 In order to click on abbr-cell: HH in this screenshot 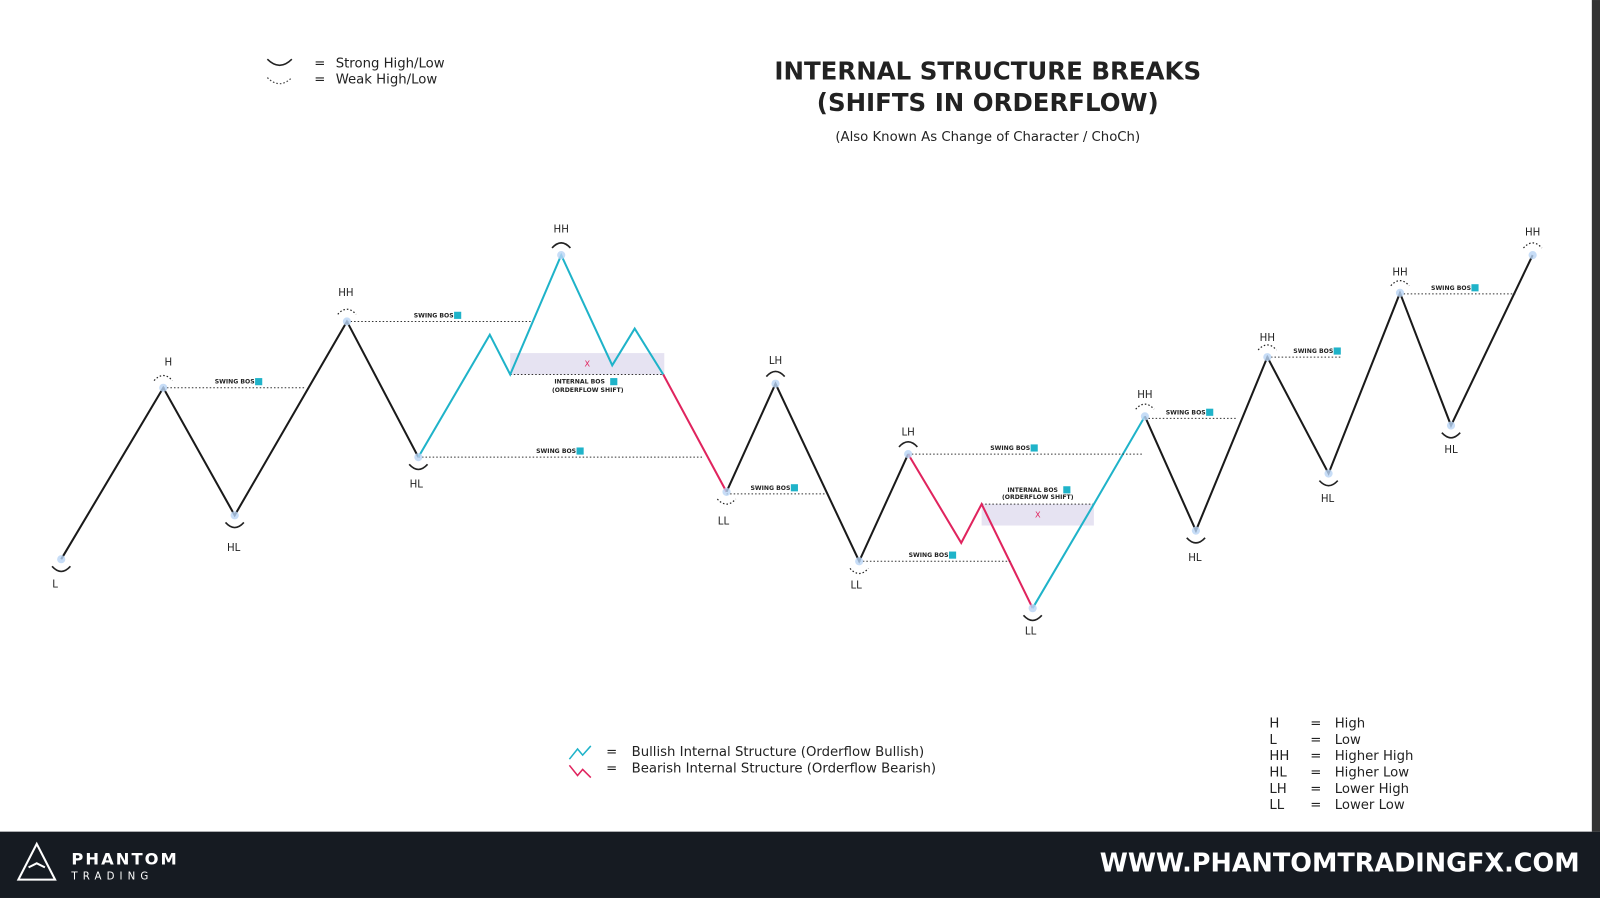, I will do `click(1279, 756)`.